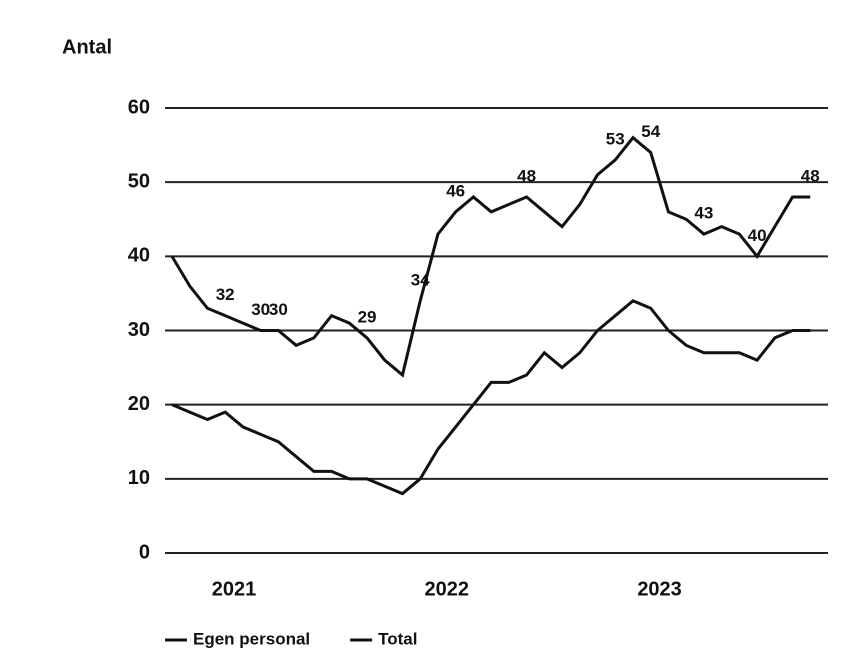 The width and height of the screenshot is (843, 665). Describe the element at coordinates (397, 638) in the screenshot. I see `legend-label: Total` at that location.